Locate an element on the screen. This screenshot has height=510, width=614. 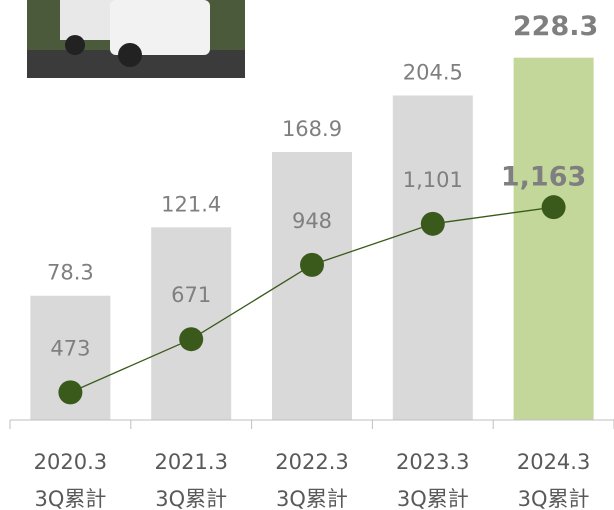
line-value-label: 1,101 is located at coordinates (433, 180).